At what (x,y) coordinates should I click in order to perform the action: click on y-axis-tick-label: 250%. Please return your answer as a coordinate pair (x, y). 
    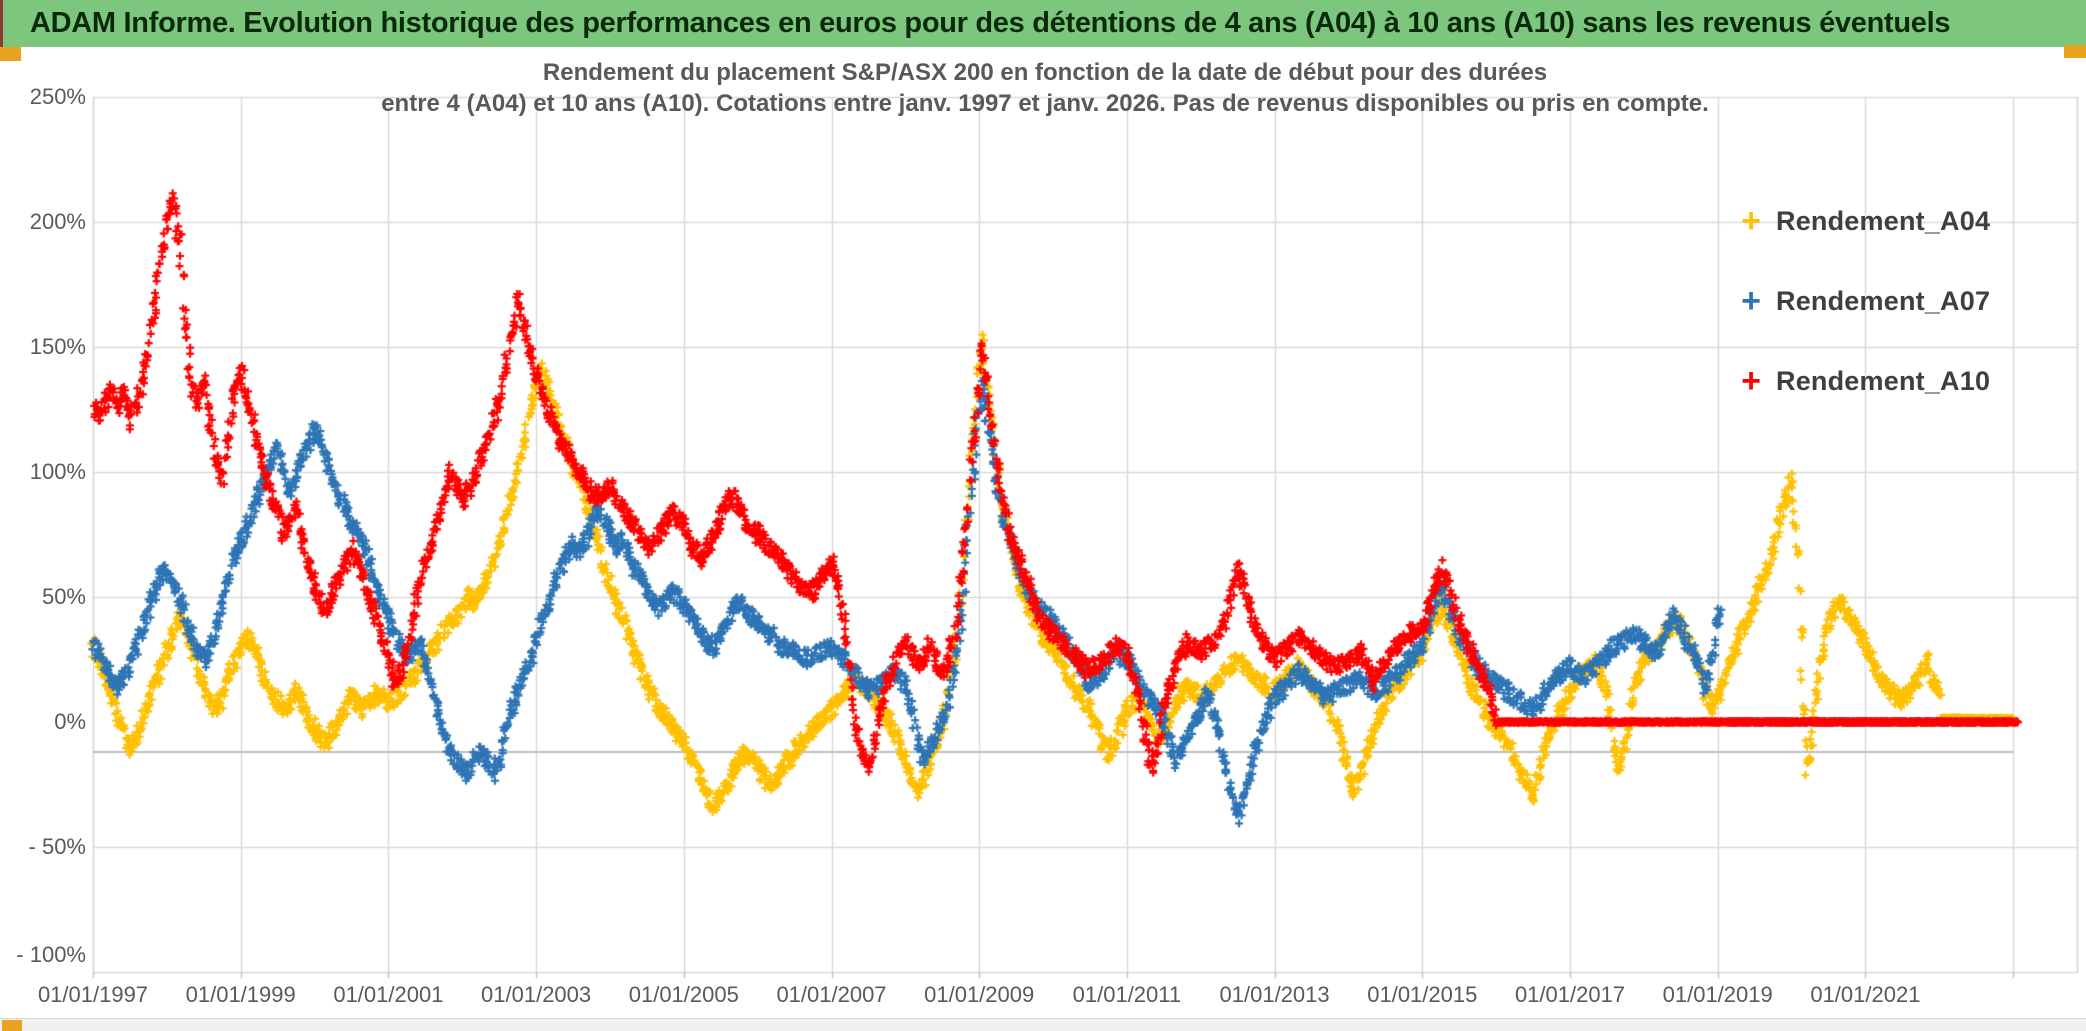
    Looking at the image, I should click on (57, 96).